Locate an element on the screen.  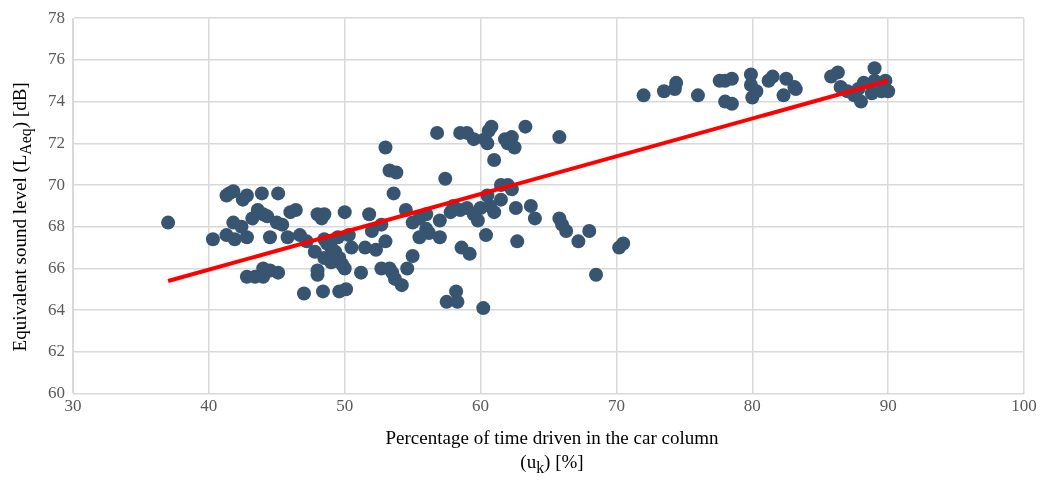
x-tick-label: 100 is located at coordinates (1024, 406).